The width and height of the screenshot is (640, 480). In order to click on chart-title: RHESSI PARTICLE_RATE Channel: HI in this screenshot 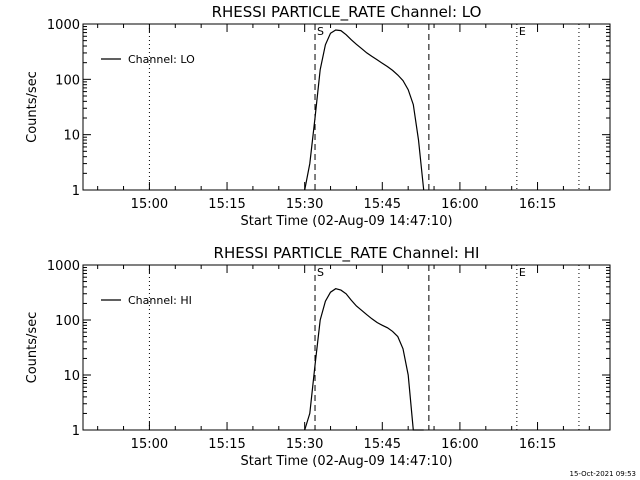, I will do `click(347, 253)`.